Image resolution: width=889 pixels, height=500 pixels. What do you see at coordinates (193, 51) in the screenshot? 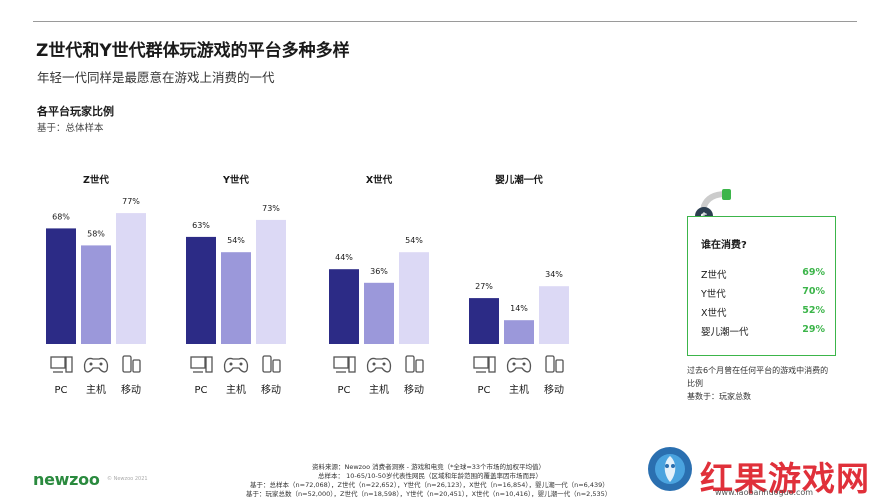
I see `page-title: Z世代和Y世代群体玩游戏的平台多种多样` at bounding box center [193, 51].